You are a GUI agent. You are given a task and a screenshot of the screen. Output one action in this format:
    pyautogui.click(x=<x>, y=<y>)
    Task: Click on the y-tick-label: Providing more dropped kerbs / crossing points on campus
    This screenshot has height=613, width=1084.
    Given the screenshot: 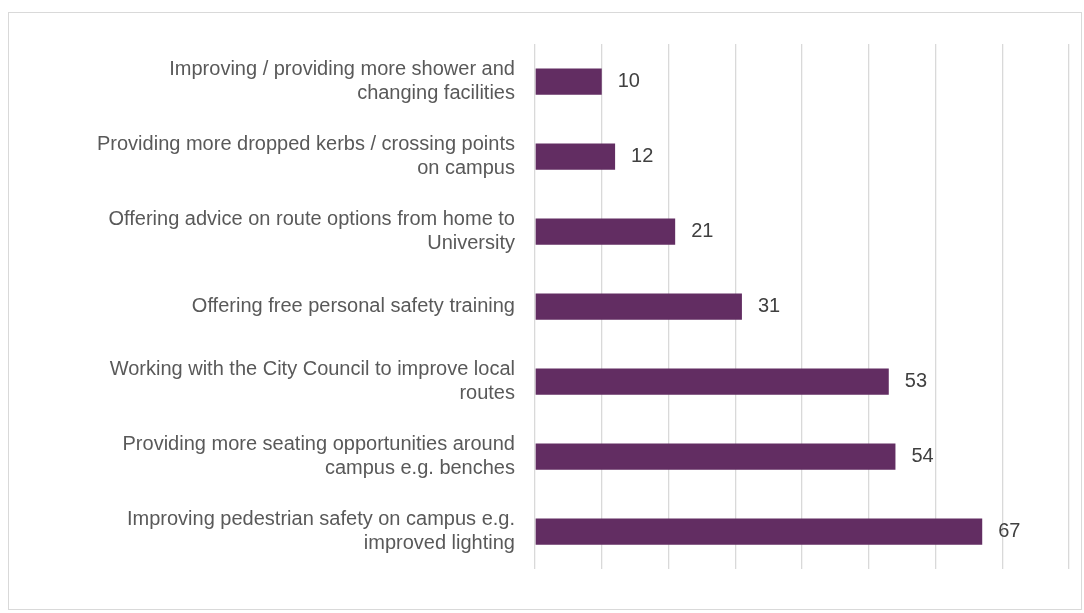 What is the action you would take?
    pyautogui.click(x=306, y=155)
    